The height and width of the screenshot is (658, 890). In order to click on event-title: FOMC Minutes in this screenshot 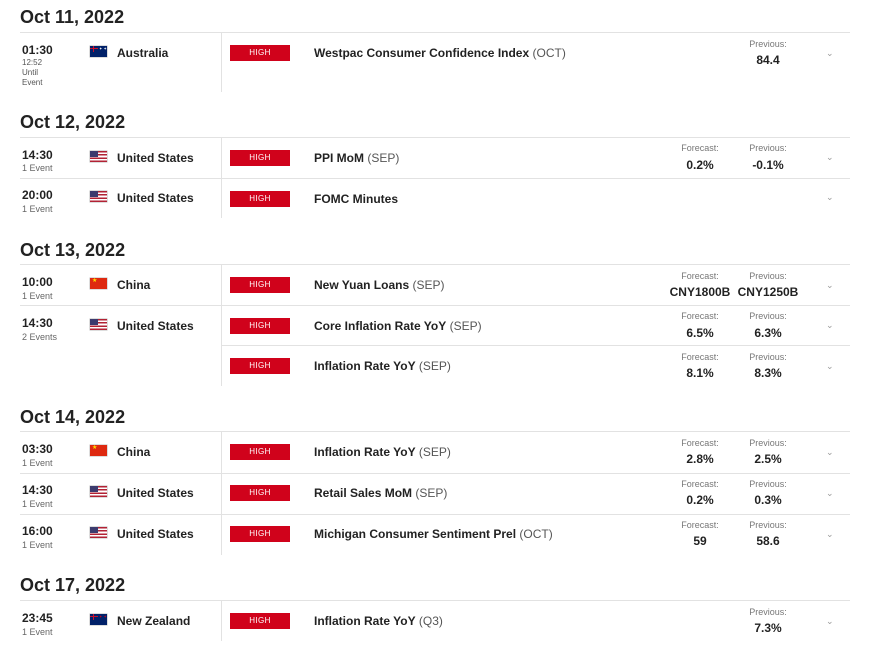, I will do `click(356, 199)`.